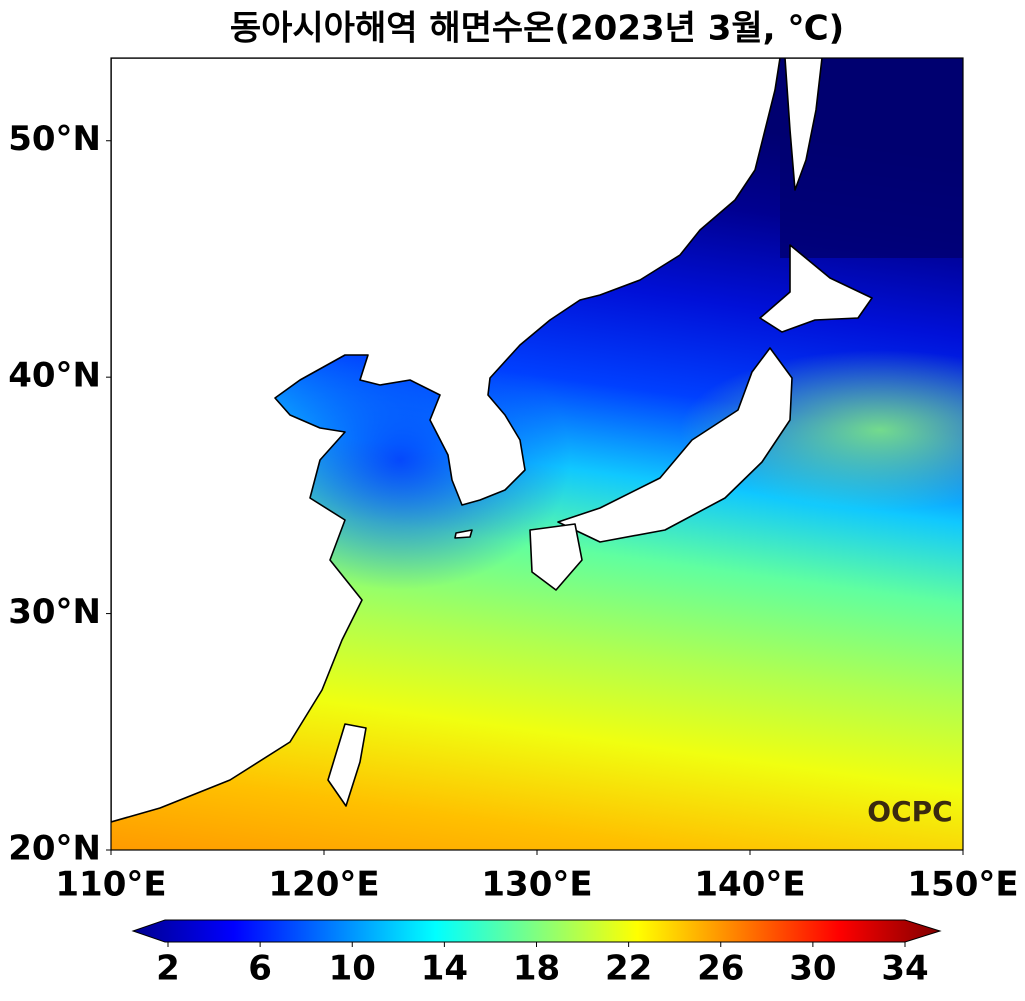 The image size is (1025, 1001). I want to click on colorbar-tick-label: 22, so click(628, 969).